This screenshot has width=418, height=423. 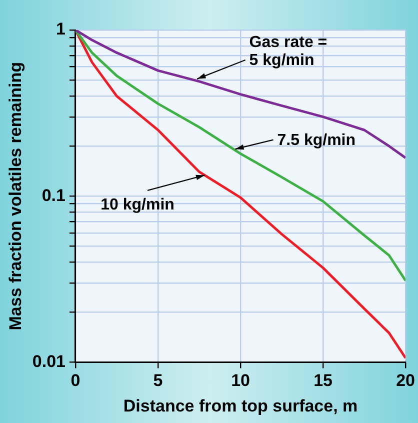 What do you see at coordinates (137, 205) in the screenshot?
I see `annotation: 10 kg/min` at bounding box center [137, 205].